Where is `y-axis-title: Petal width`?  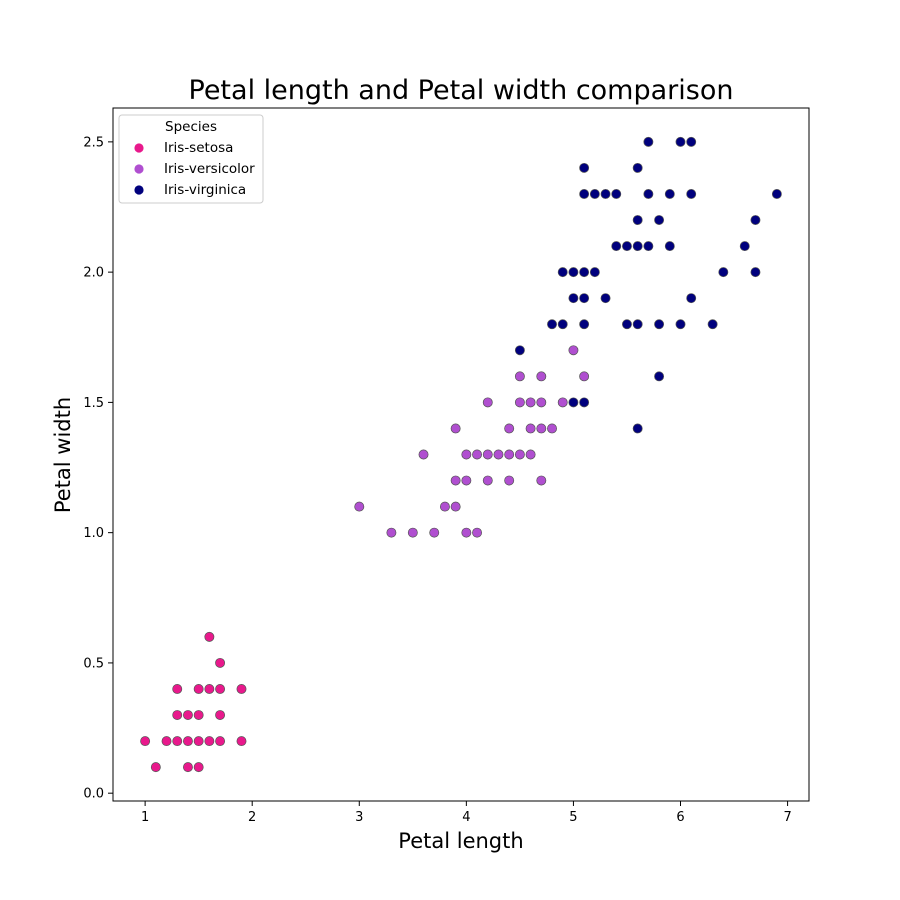 y-axis-title: Petal width is located at coordinates (63, 455).